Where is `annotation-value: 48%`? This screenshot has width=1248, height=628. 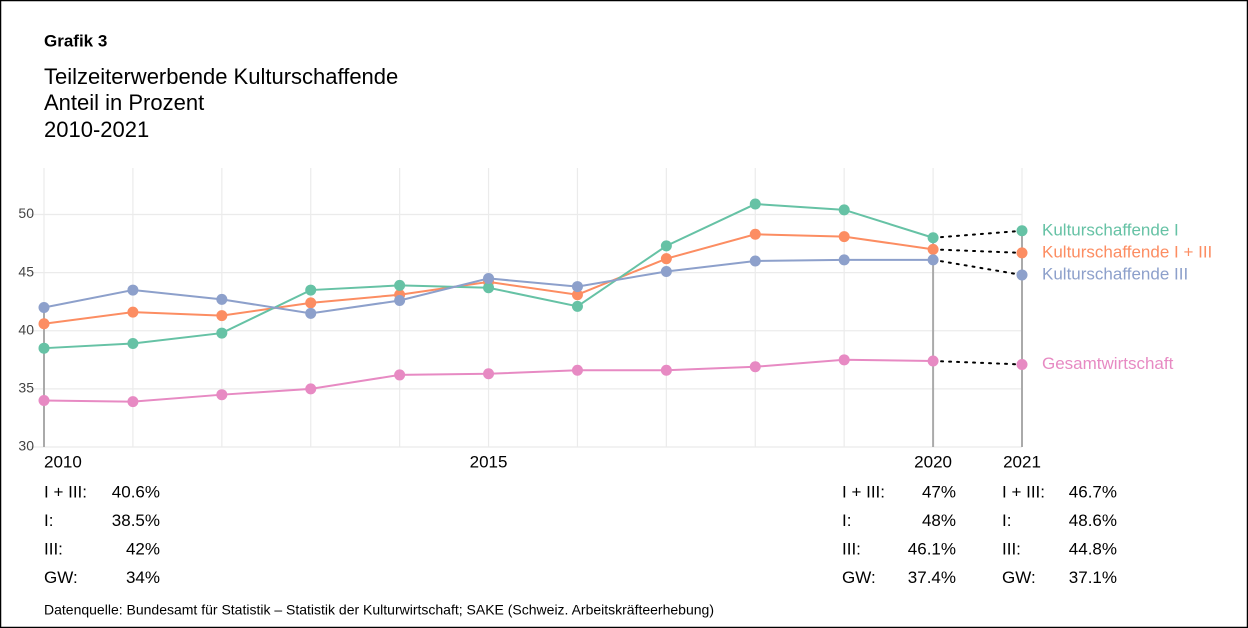 annotation-value: 48% is located at coordinates (939, 520).